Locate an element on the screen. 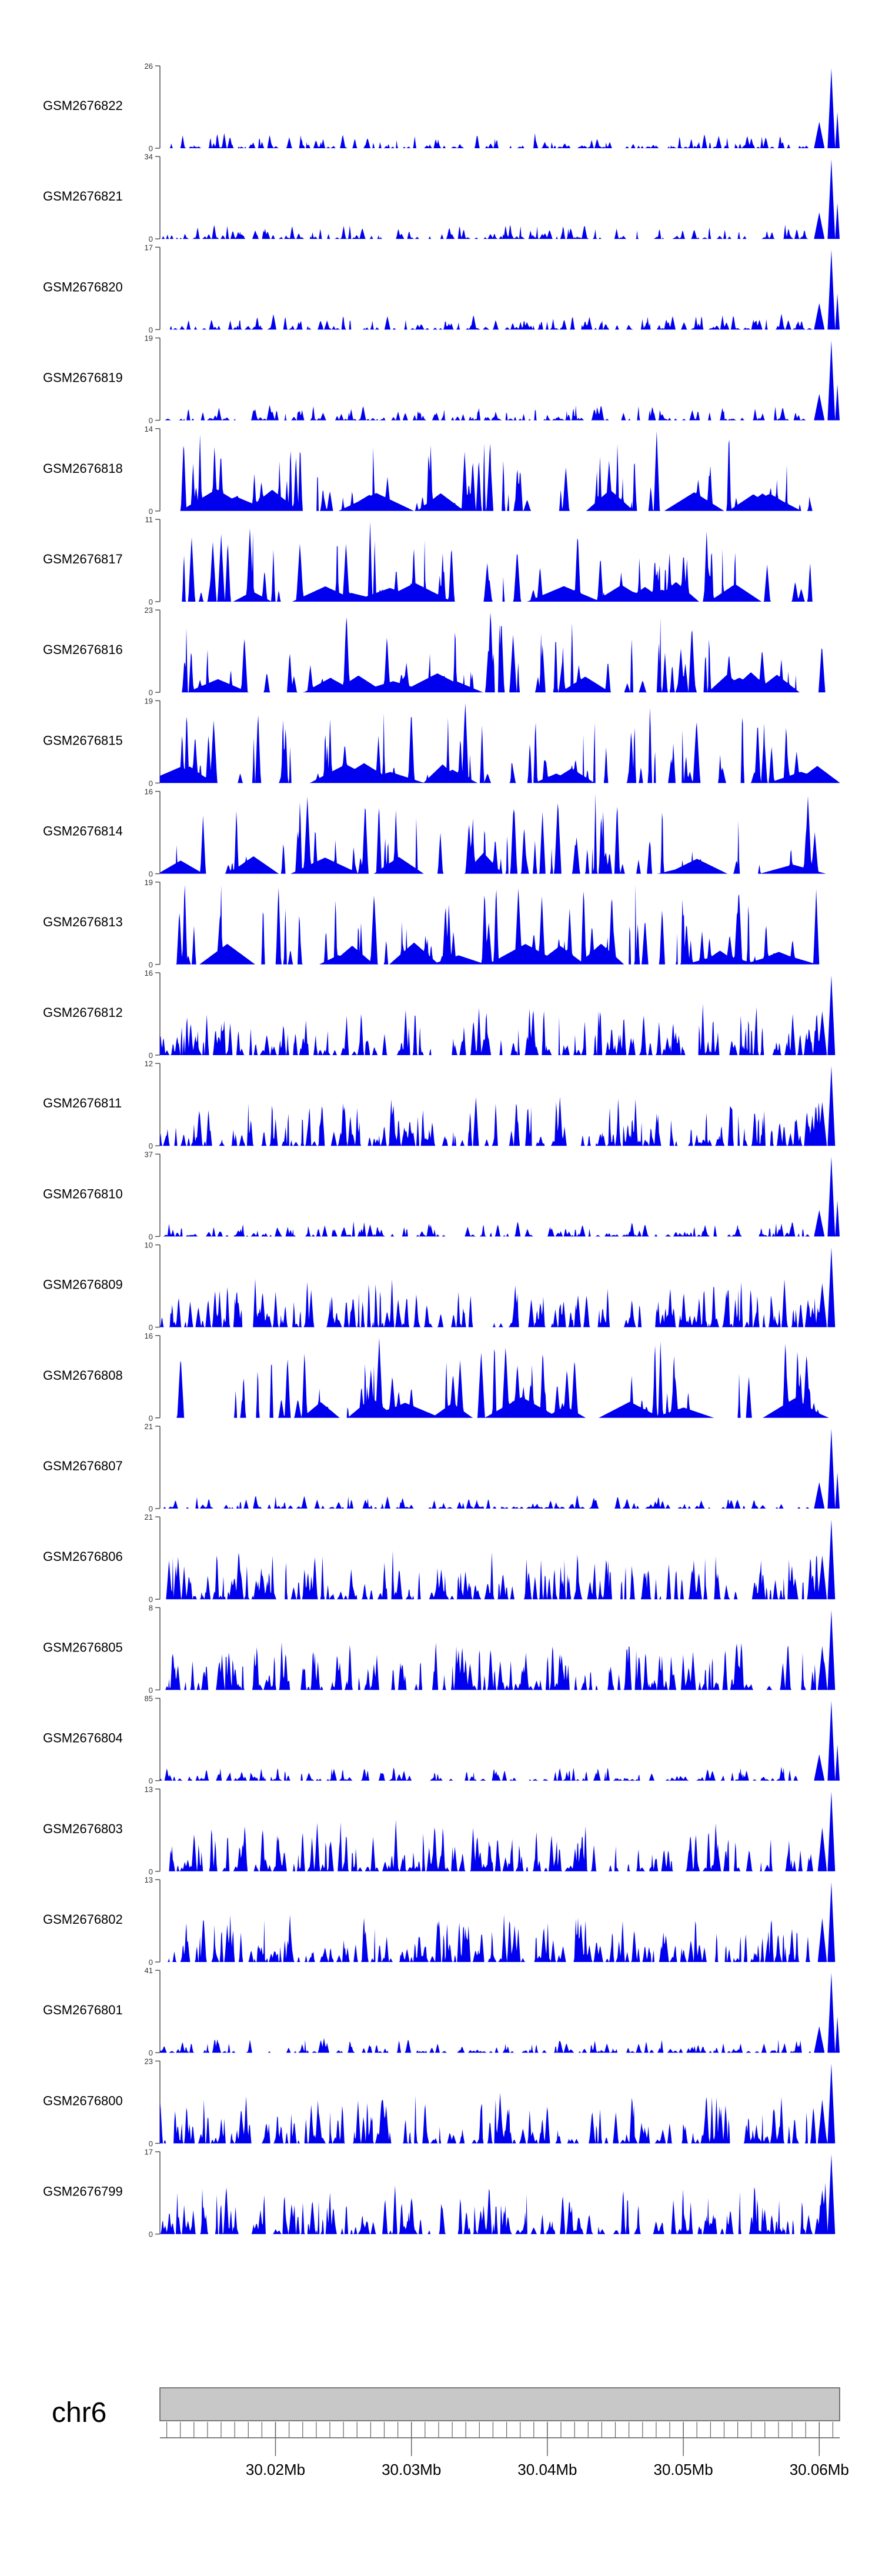 Image resolution: width=882 pixels, height=2576 pixels. y-max-label: 11 is located at coordinates (149, 519).